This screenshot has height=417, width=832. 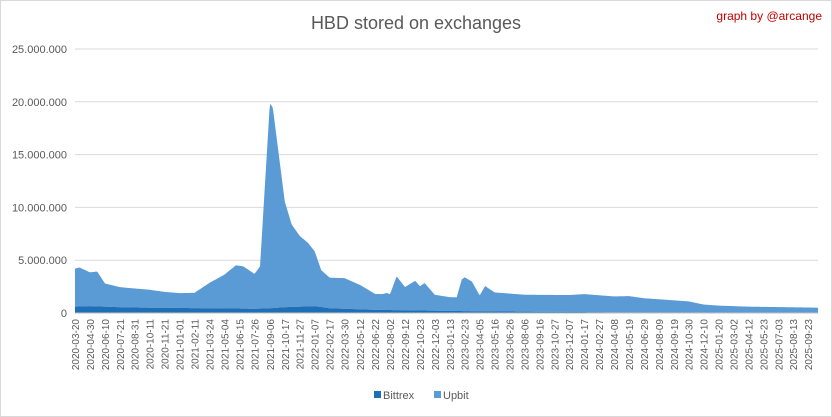 I want to click on x-tick-label: 2025-07-03, so click(x=779, y=345).